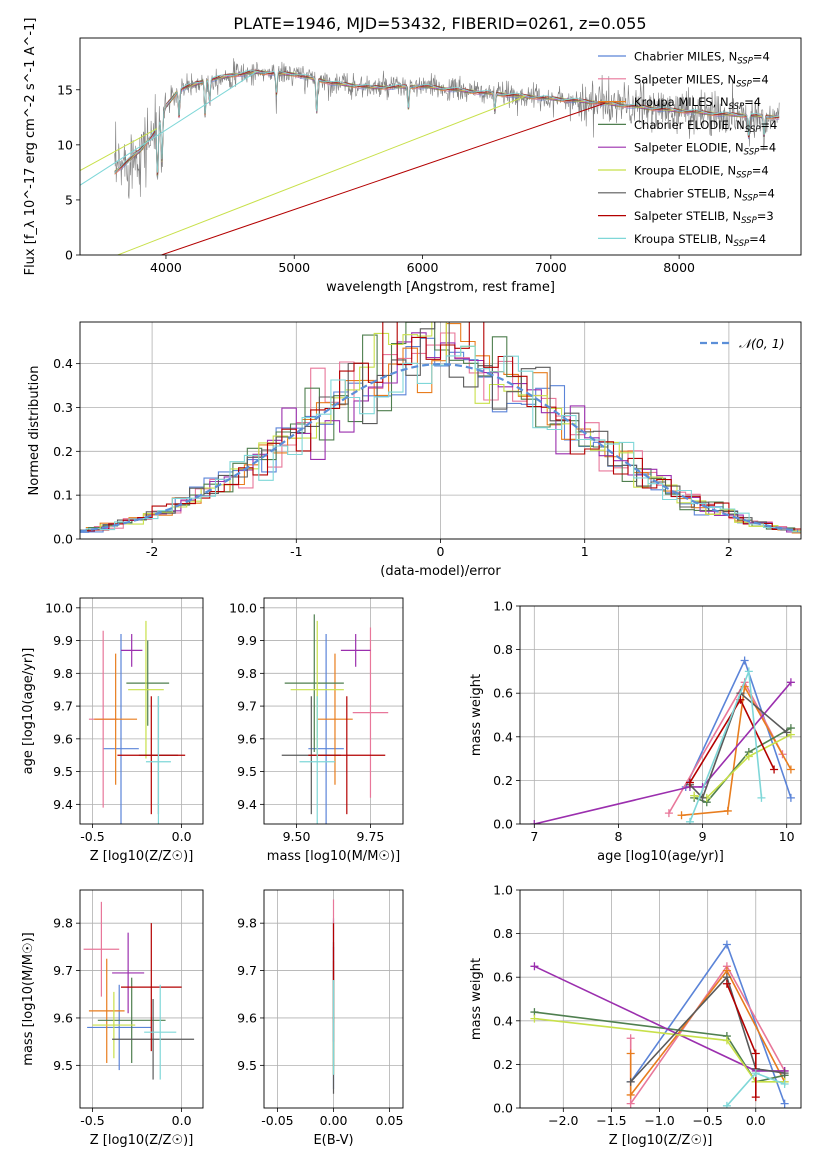  What do you see at coordinates (333, 1140) in the screenshot?
I see `x-axis-label: E(B-V)` at bounding box center [333, 1140].